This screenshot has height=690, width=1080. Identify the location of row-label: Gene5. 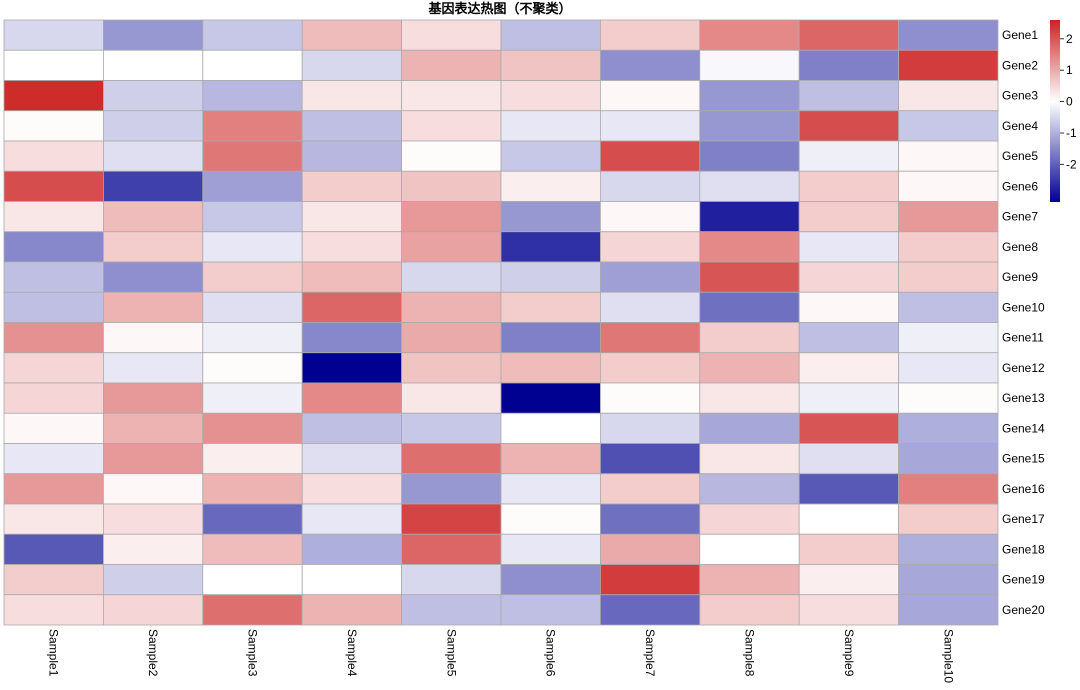
(1020, 156).